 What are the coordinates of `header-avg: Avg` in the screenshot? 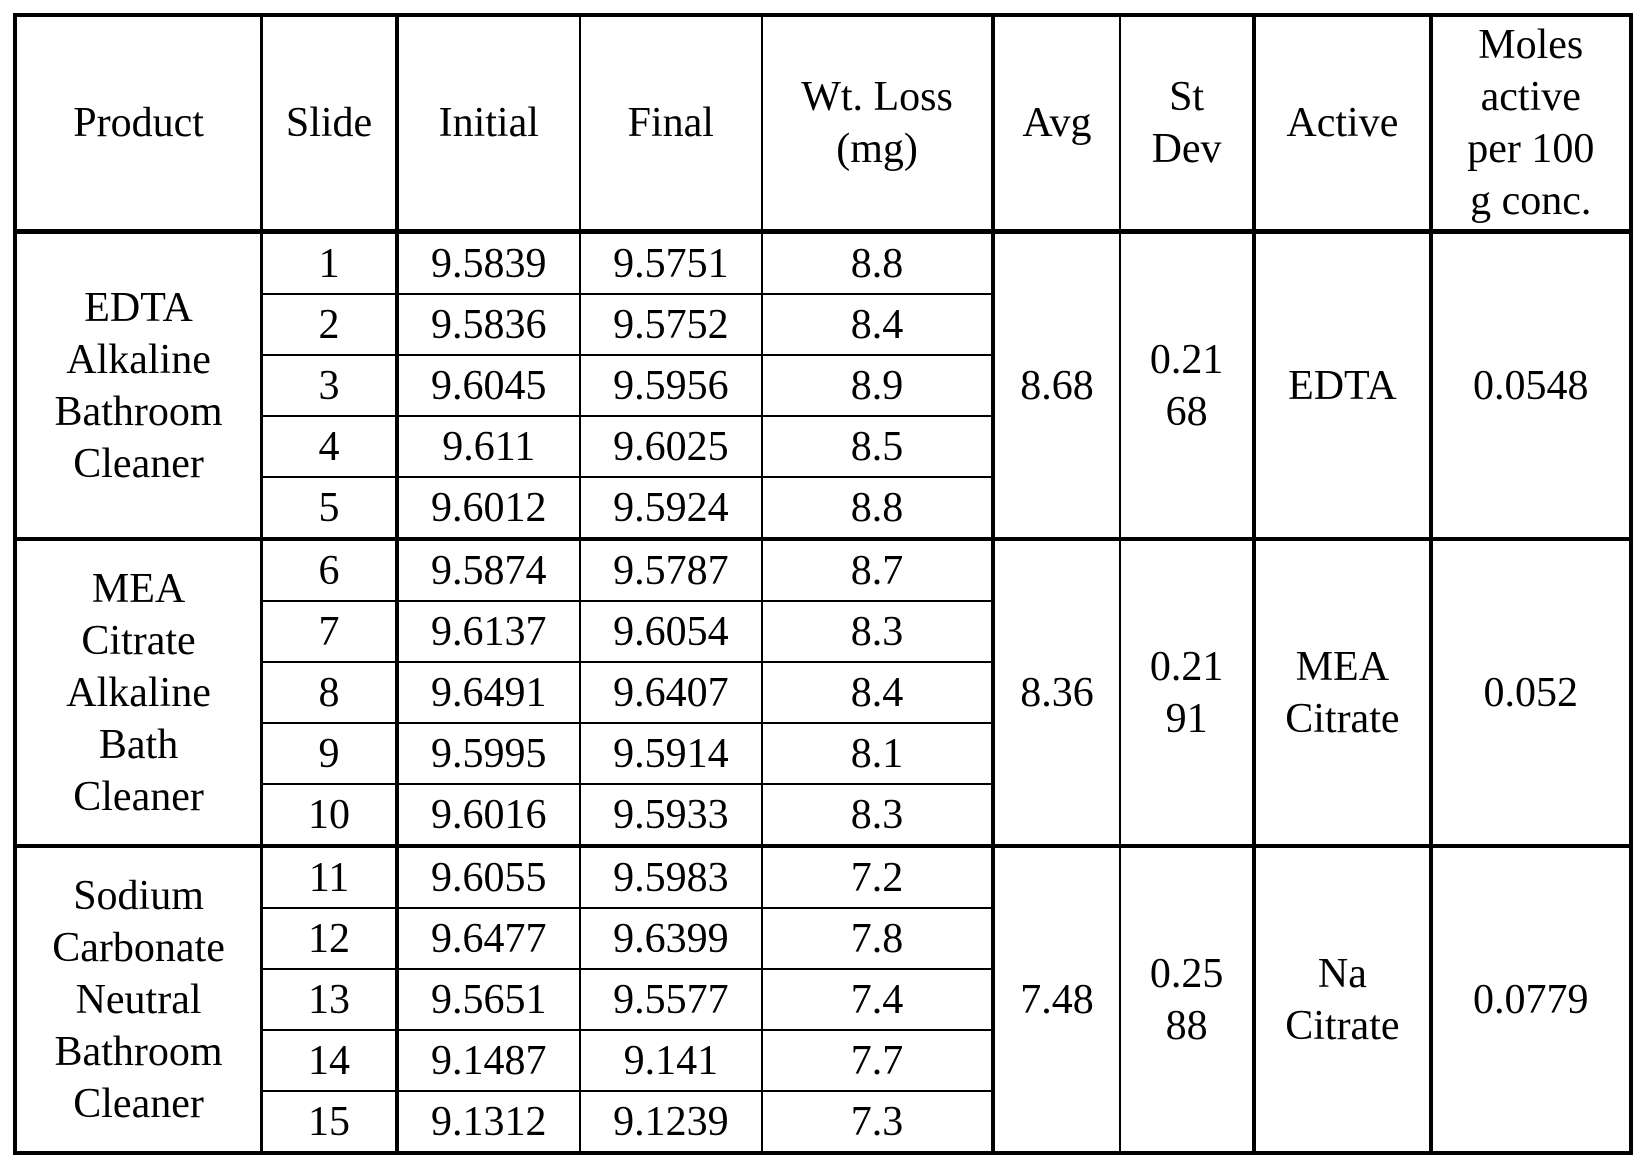 It's located at (1056, 123).